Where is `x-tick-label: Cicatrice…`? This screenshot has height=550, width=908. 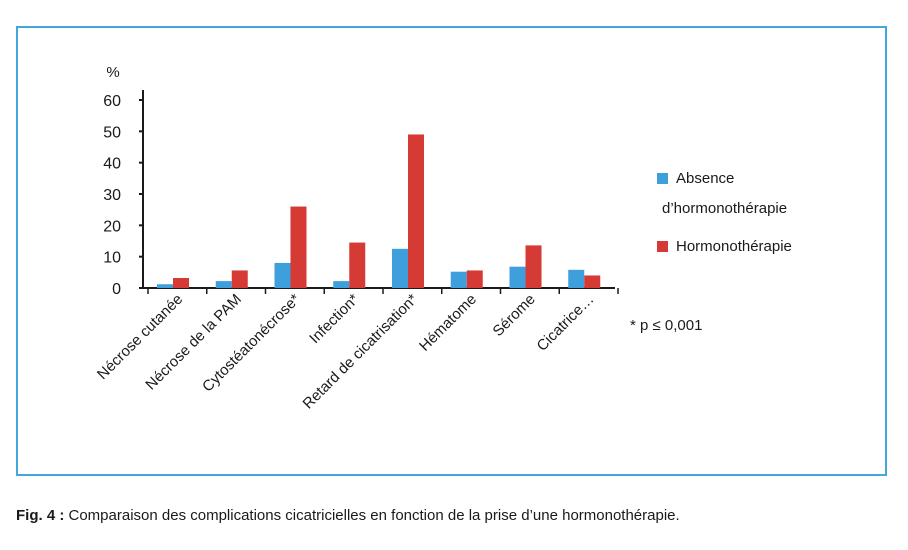
x-tick-label: Cicatrice… is located at coordinates (566, 323).